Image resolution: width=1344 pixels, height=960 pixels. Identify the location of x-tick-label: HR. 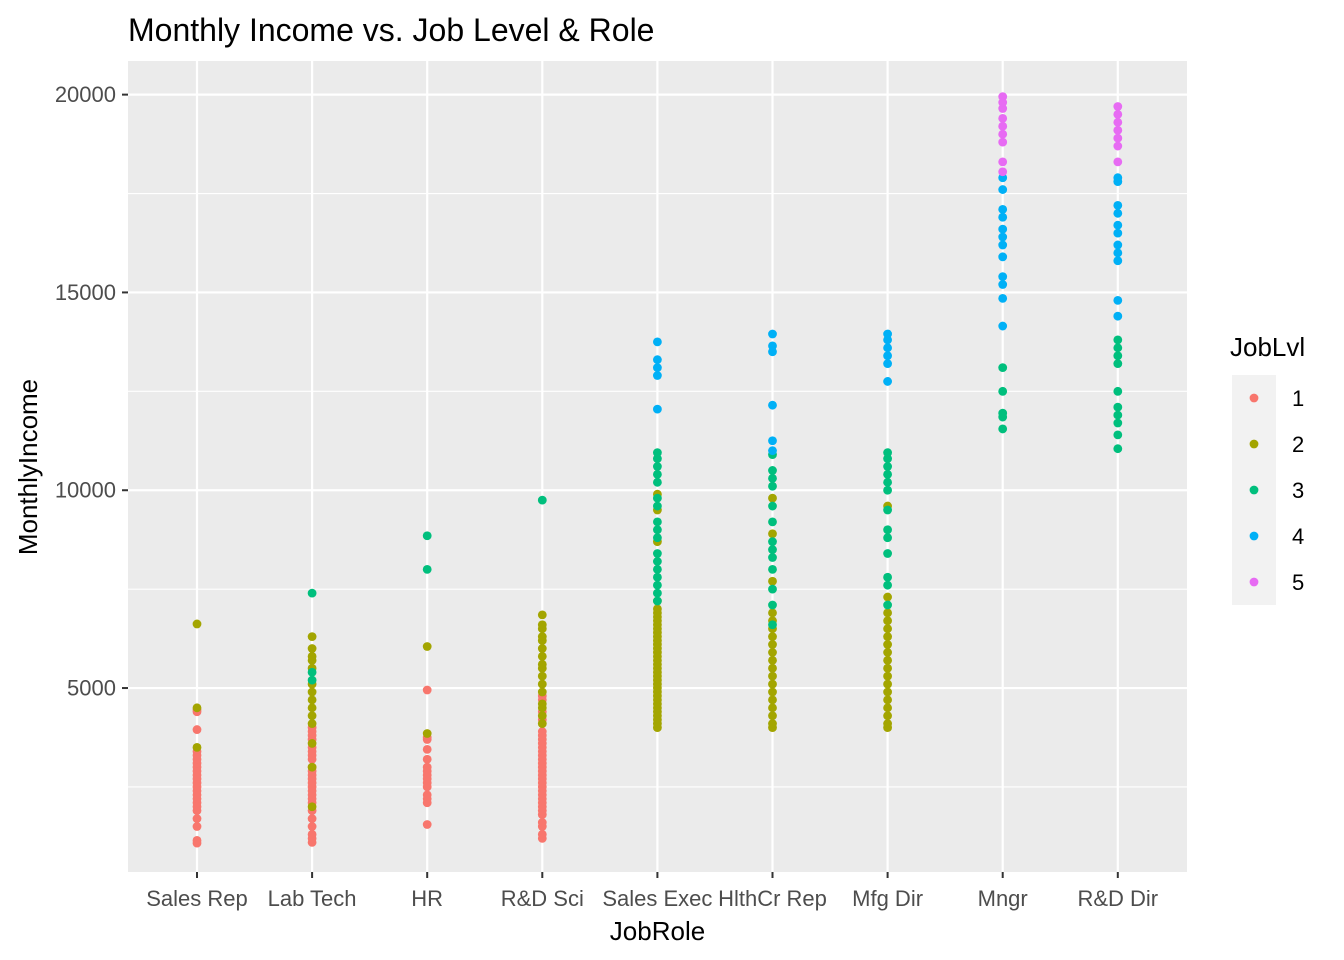
(427, 898).